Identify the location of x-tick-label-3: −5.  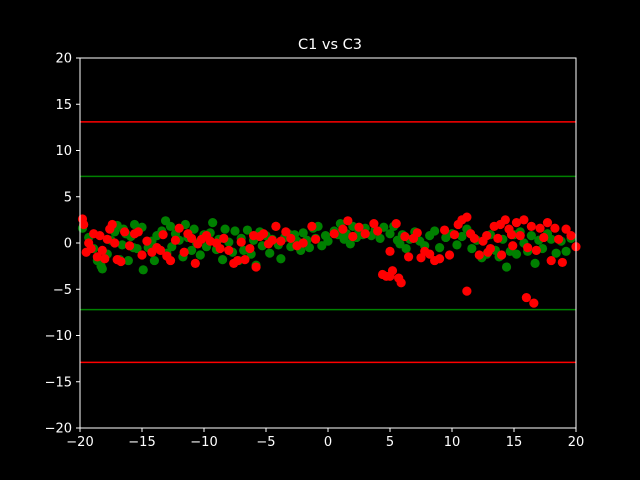
(265, 442).